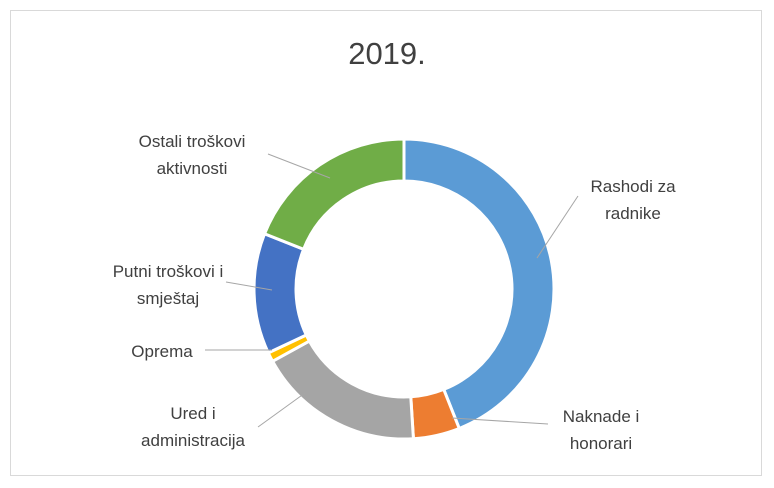 The height and width of the screenshot is (488, 774). What do you see at coordinates (387, 53) in the screenshot?
I see `chart-title: 2019.` at bounding box center [387, 53].